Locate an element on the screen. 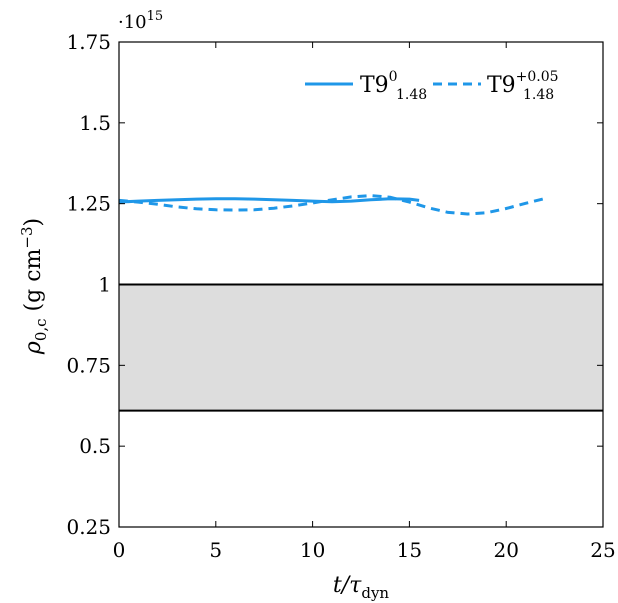  y-tick-label: 1.5 is located at coordinates (95, 123).